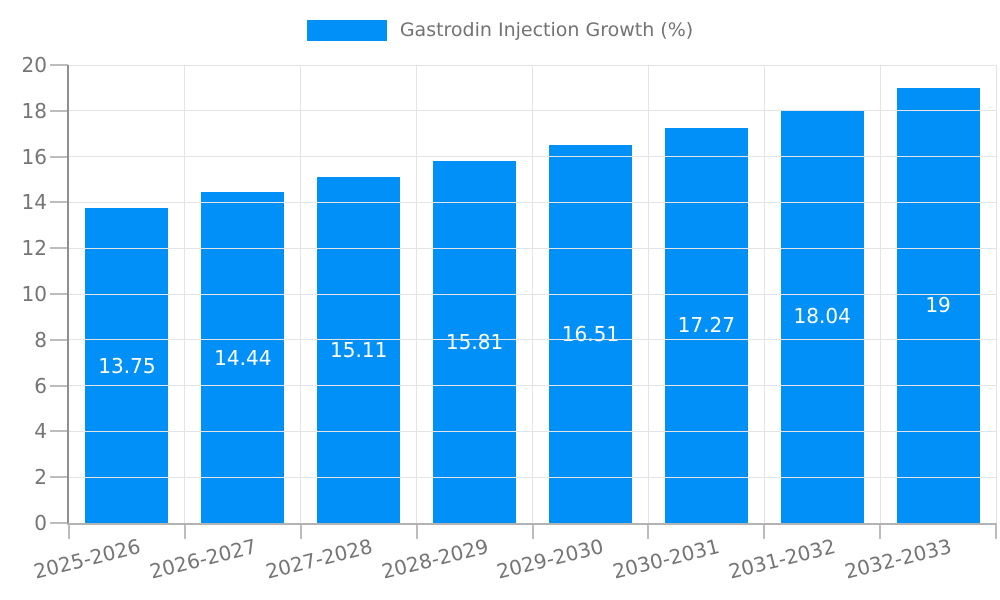  I want to click on x-tick-label: 2029-2030, so click(550, 559).